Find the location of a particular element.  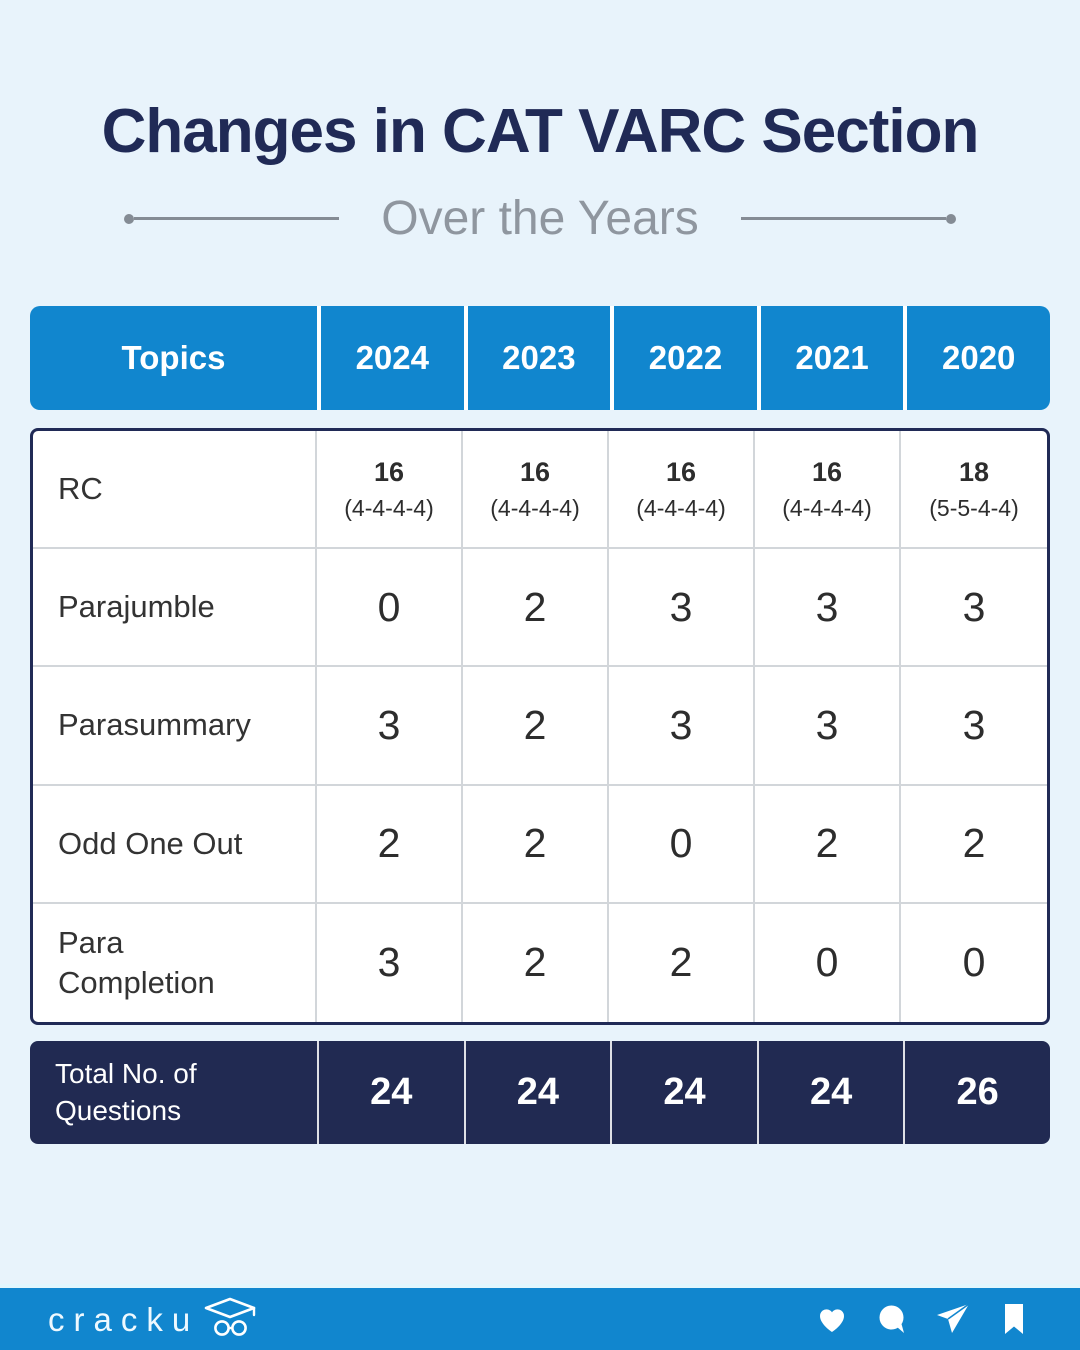

total-row-label: Total No. of Questions is located at coordinates (126, 1092).